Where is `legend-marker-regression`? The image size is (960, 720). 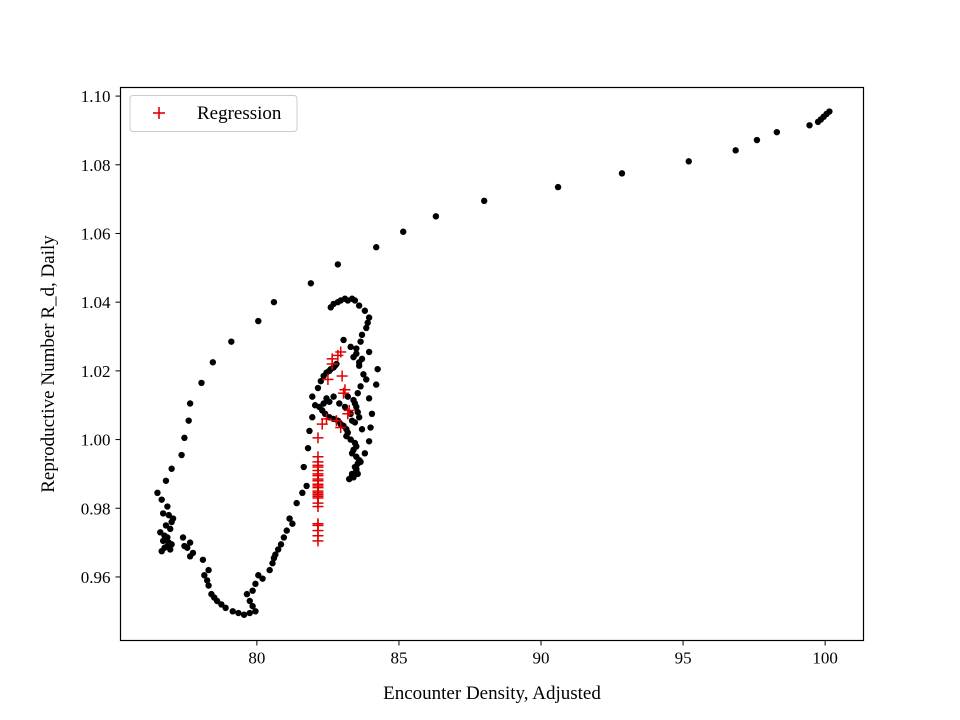
legend-marker-regression is located at coordinates (159, 113).